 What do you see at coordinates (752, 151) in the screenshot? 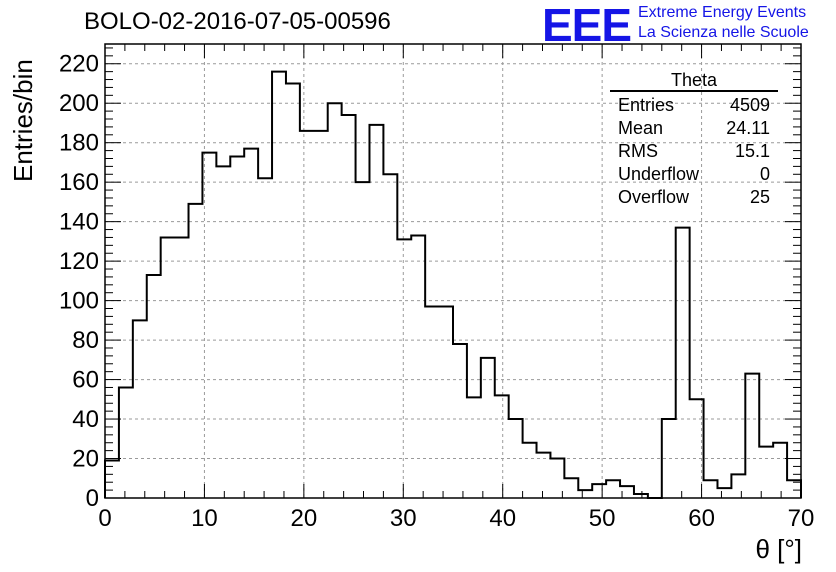
I see `stats-value: 15.1` at bounding box center [752, 151].